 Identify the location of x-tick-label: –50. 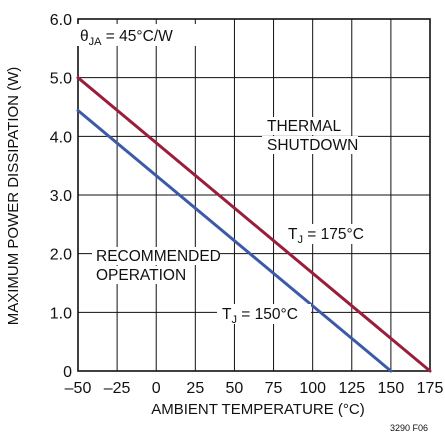
(78, 388).